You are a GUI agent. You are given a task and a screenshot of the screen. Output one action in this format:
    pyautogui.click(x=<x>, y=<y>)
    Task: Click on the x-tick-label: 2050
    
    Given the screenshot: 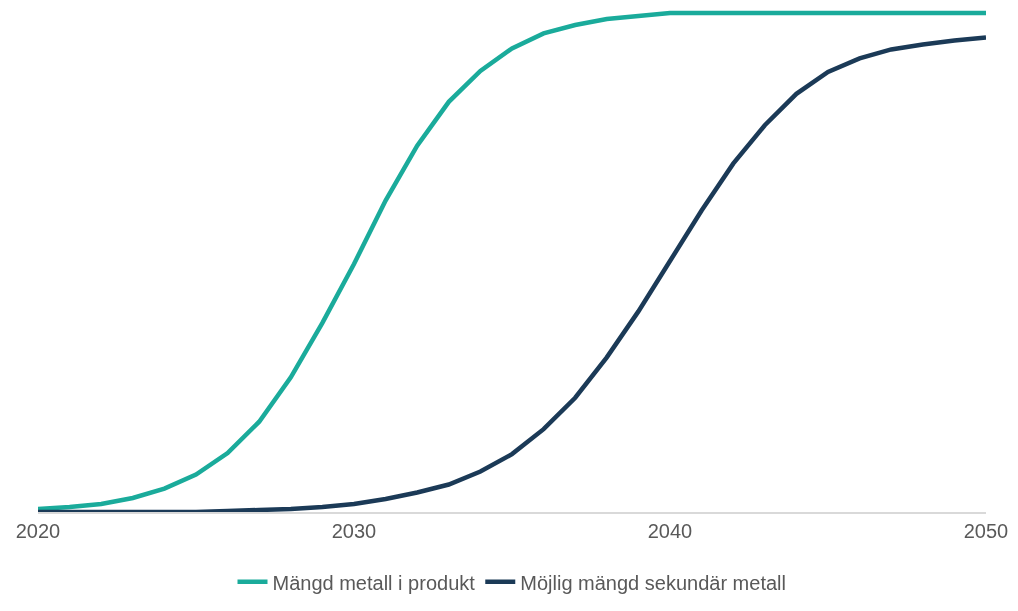 What is the action you would take?
    pyautogui.click(x=986, y=530)
    